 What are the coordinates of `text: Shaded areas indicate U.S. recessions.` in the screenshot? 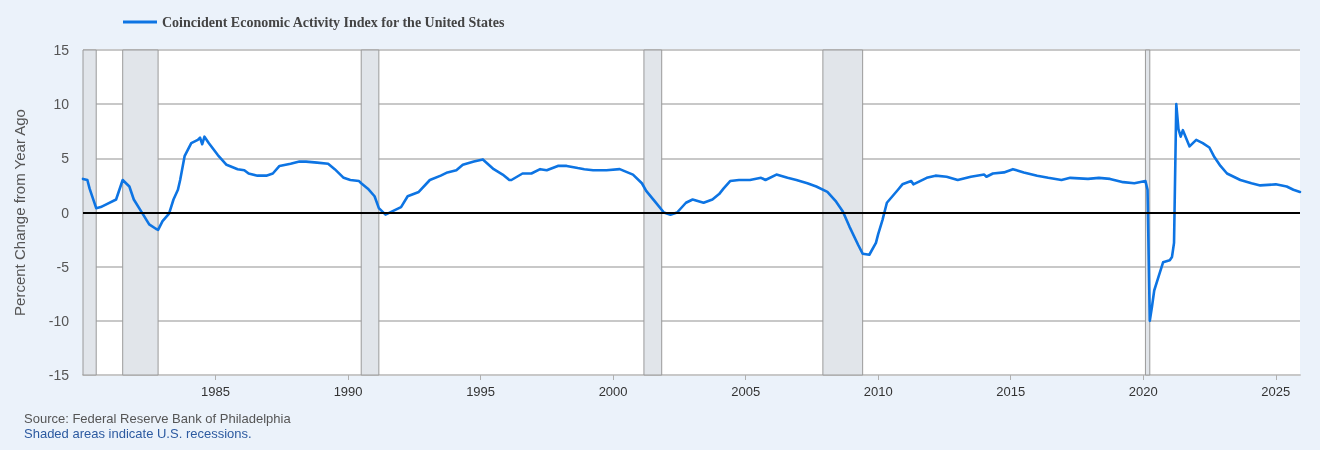 It's located at (138, 433).